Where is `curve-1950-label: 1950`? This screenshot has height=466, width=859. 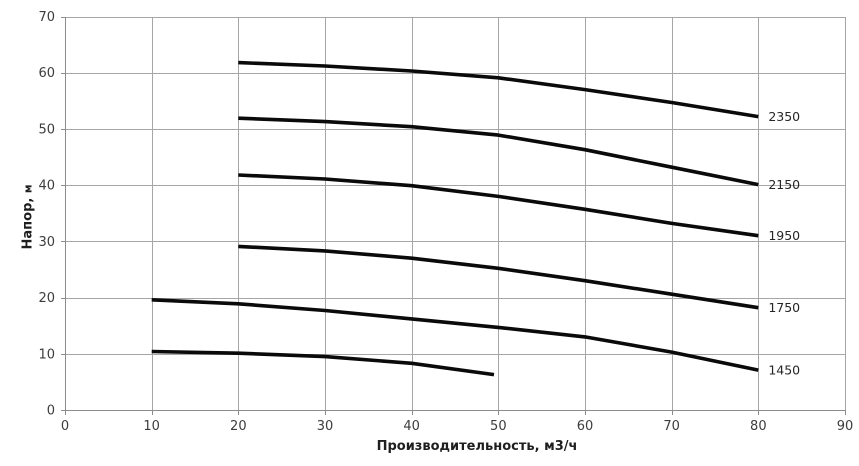
curve-1950-label: 1950 is located at coordinates (784, 235).